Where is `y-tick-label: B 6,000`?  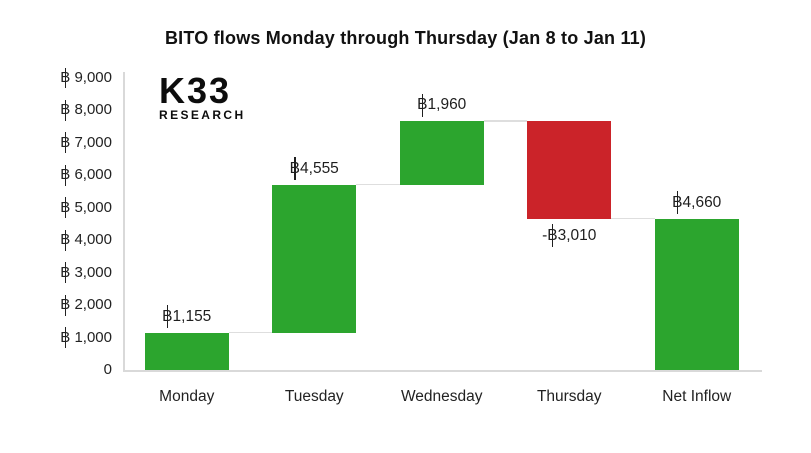
y-tick-label: B 6,000 is located at coordinates (86, 175).